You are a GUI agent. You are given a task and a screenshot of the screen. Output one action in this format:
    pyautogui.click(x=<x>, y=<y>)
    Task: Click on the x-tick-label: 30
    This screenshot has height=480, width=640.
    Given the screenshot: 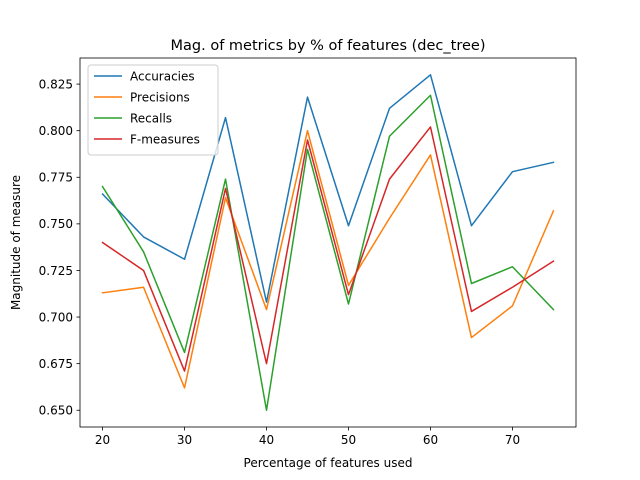 What is the action you would take?
    pyautogui.click(x=184, y=440)
    